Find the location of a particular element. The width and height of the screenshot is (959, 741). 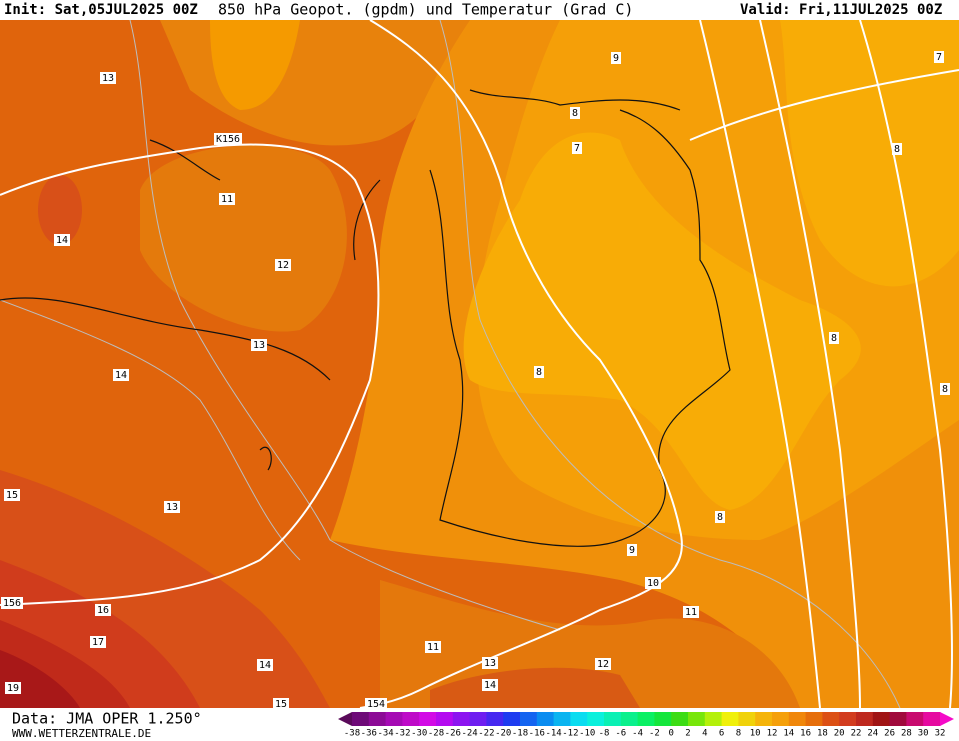

colorbar-label: -28 is located at coordinates (436, 734).